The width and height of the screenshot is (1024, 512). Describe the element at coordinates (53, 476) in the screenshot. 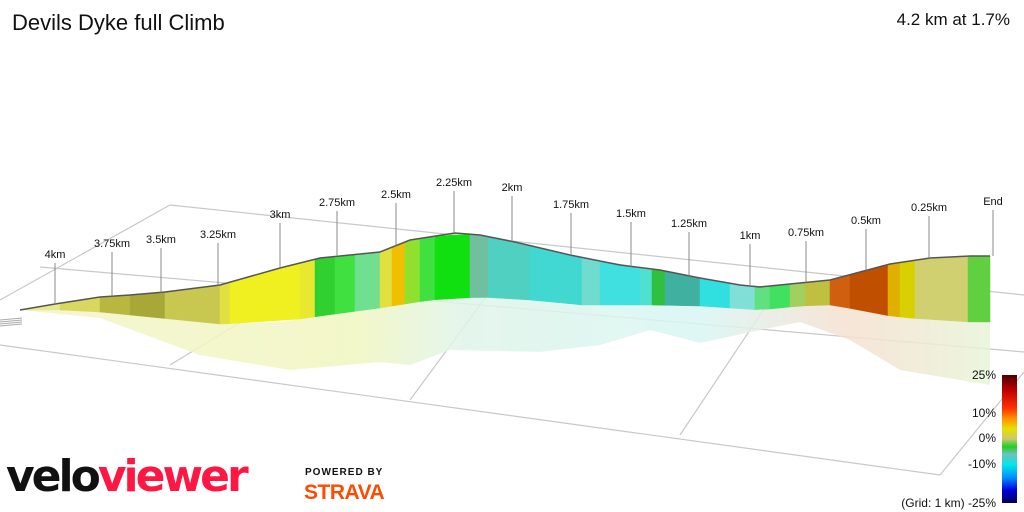

I see `logo-velo: velo` at that location.